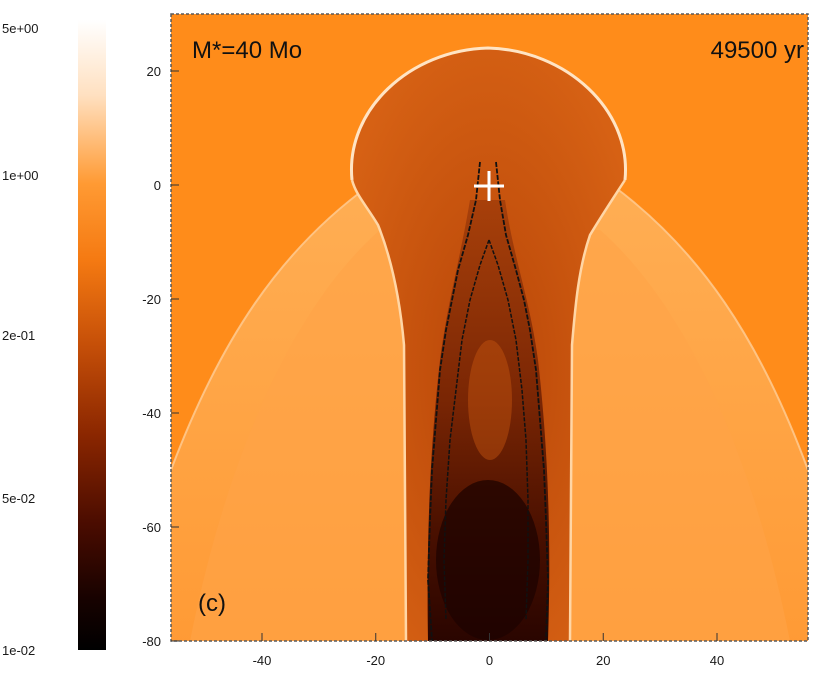  I want to click on colorbar-tick-label: 5e-02, so click(18, 498).